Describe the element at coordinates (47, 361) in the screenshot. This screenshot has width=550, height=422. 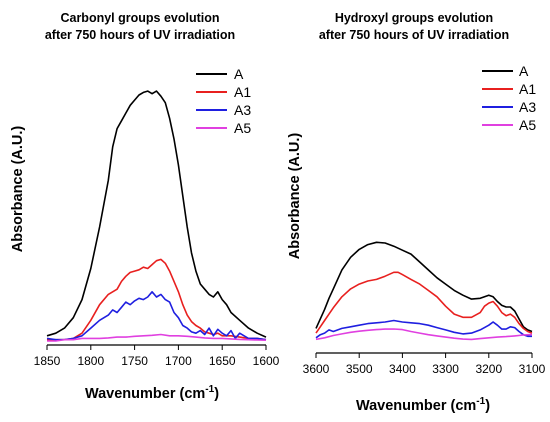
I see `carbonyl-x-tick-label-1850: 1850` at that location.